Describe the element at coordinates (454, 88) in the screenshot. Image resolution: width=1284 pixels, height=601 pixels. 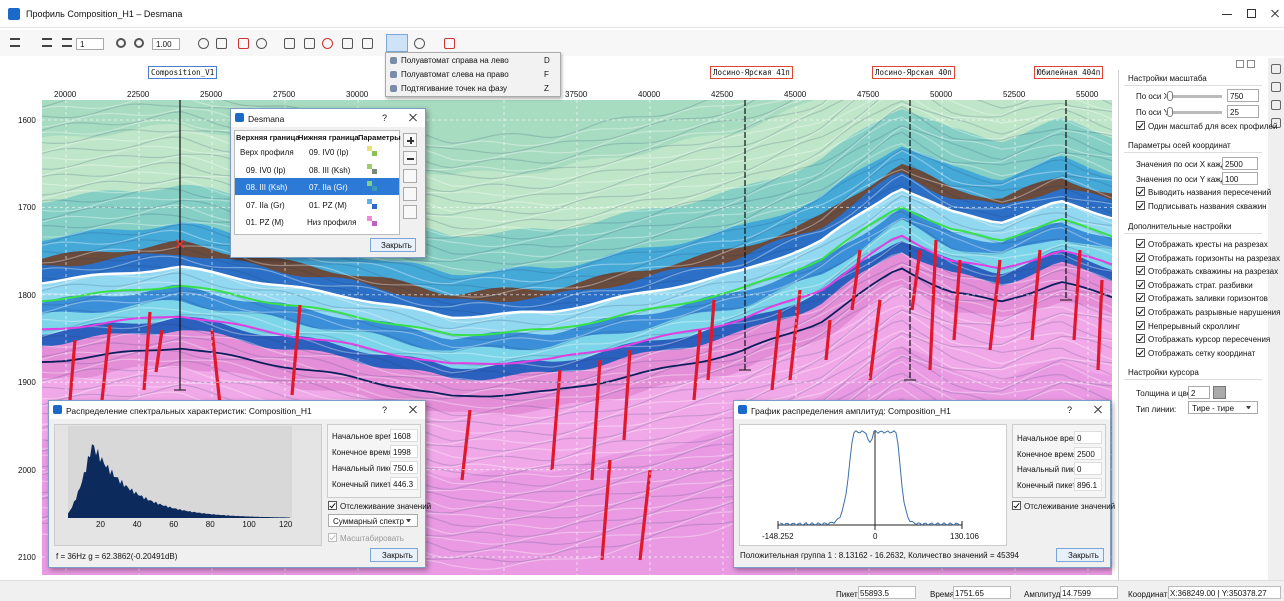
I see `menu-item: Подтягивание точек на фазу` at that location.